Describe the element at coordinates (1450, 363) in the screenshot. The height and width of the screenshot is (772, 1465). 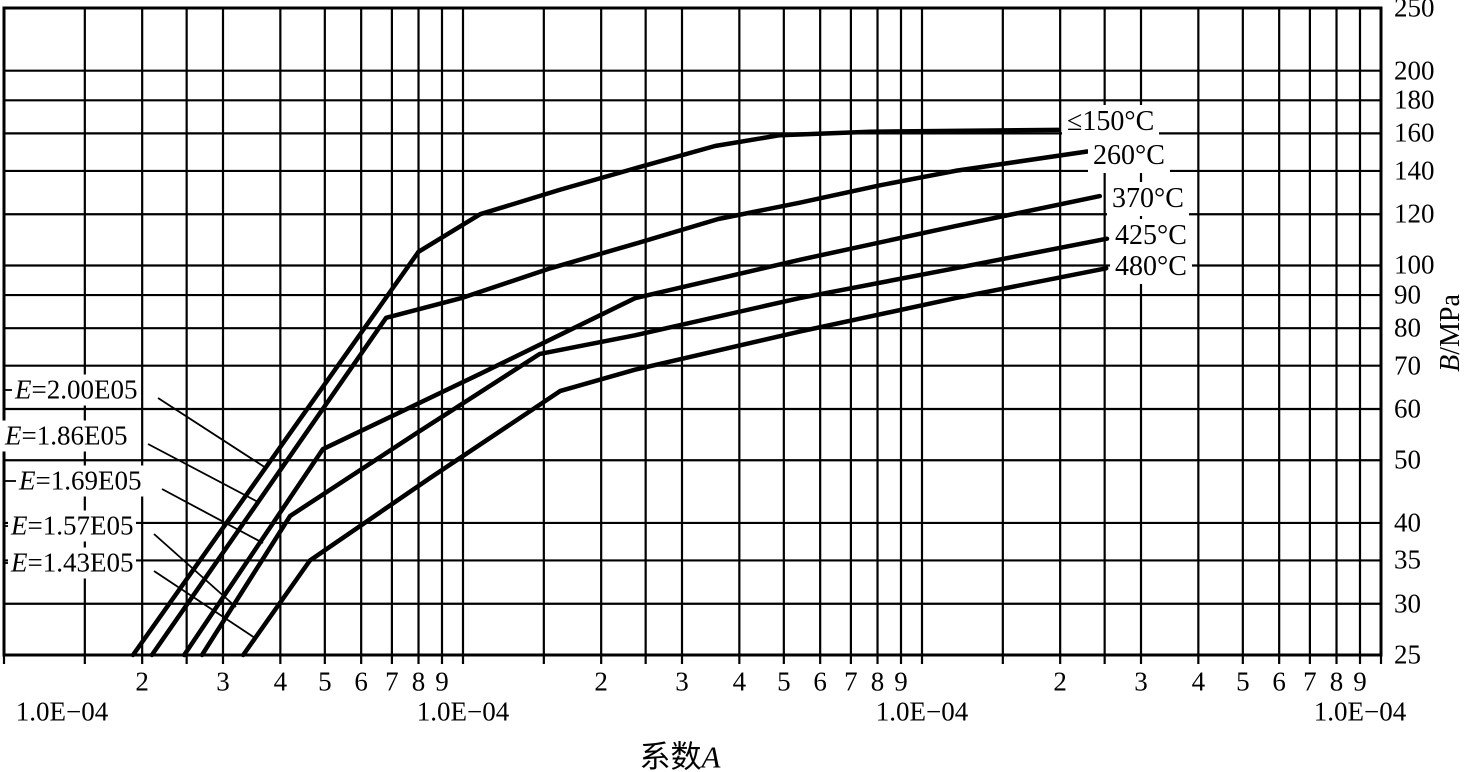
I see `y-axis-title-symbol: B` at that location.